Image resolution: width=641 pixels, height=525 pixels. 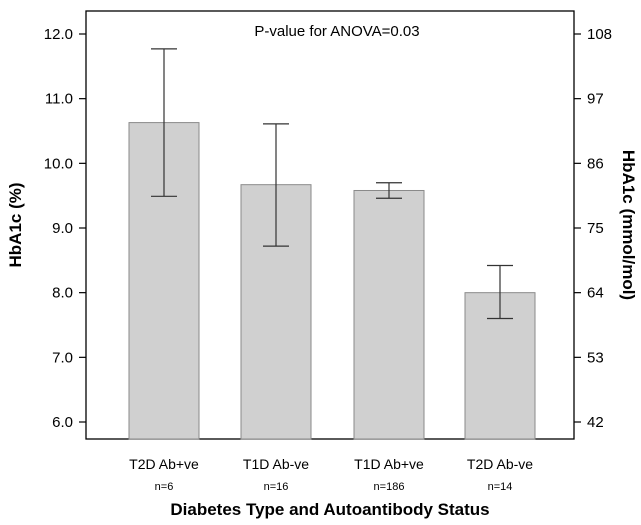 I want to click on sample-size-label: n=6, so click(x=164, y=487).